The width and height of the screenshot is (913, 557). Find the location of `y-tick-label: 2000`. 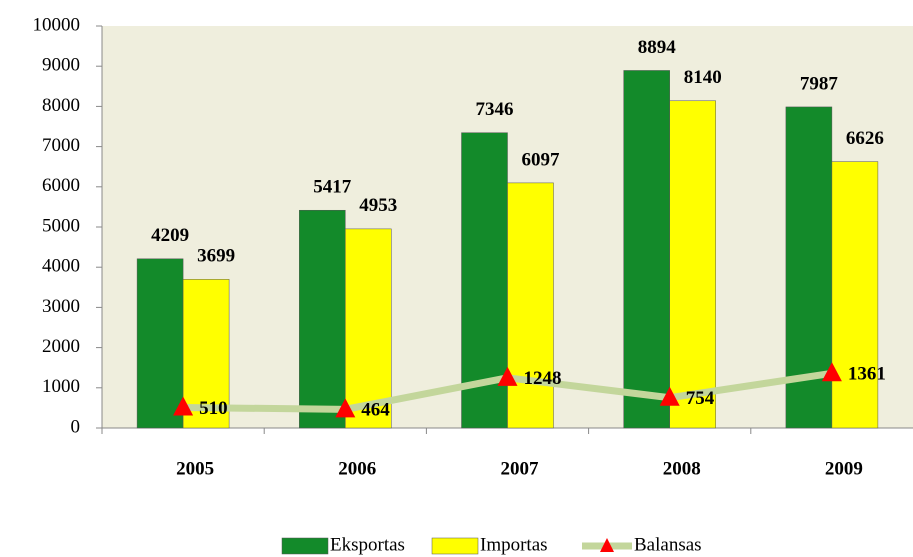

y-tick-label: 2000 is located at coordinates (61, 346).